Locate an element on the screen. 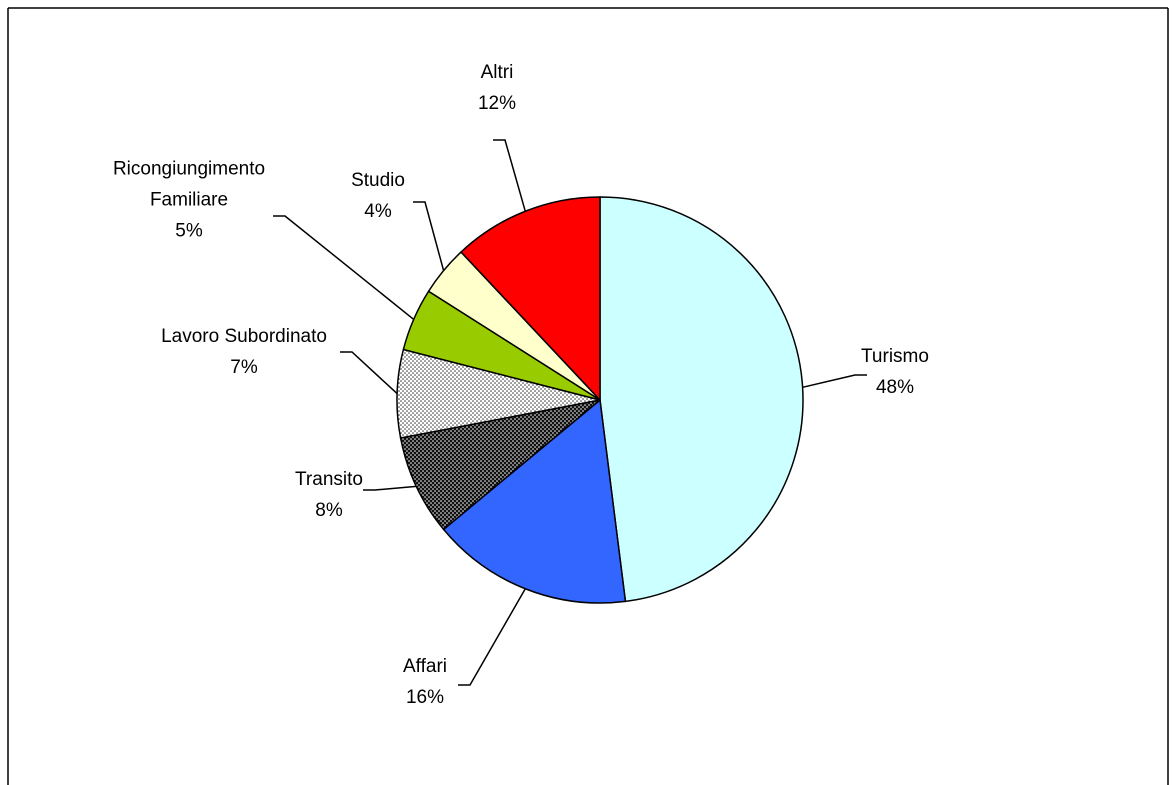 The width and height of the screenshot is (1173, 785). slice-percent: 4% is located at coordinates (378, 211).